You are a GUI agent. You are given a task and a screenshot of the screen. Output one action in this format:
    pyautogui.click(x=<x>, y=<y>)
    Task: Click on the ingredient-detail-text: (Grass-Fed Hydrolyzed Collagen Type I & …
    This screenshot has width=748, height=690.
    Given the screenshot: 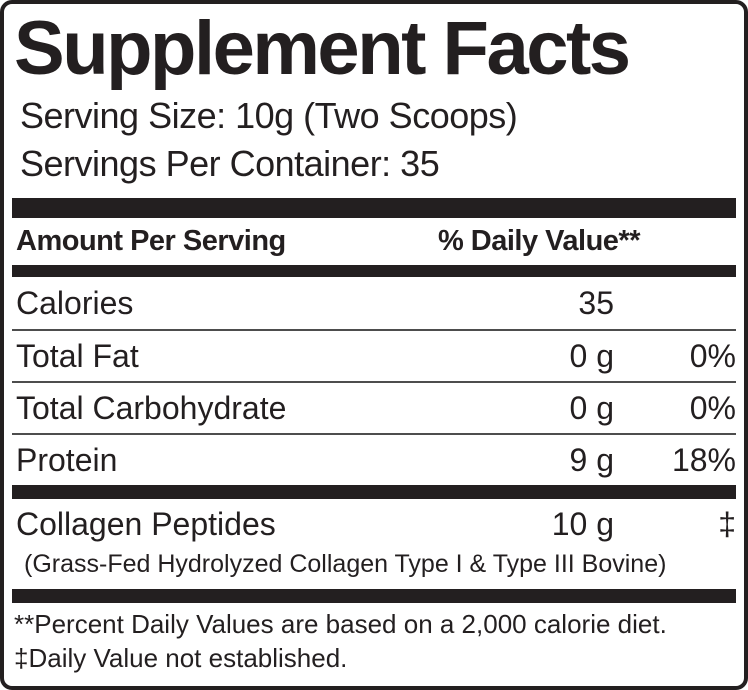 What is the action you would take?
    pyautogui.click(x=345, y=564)
    